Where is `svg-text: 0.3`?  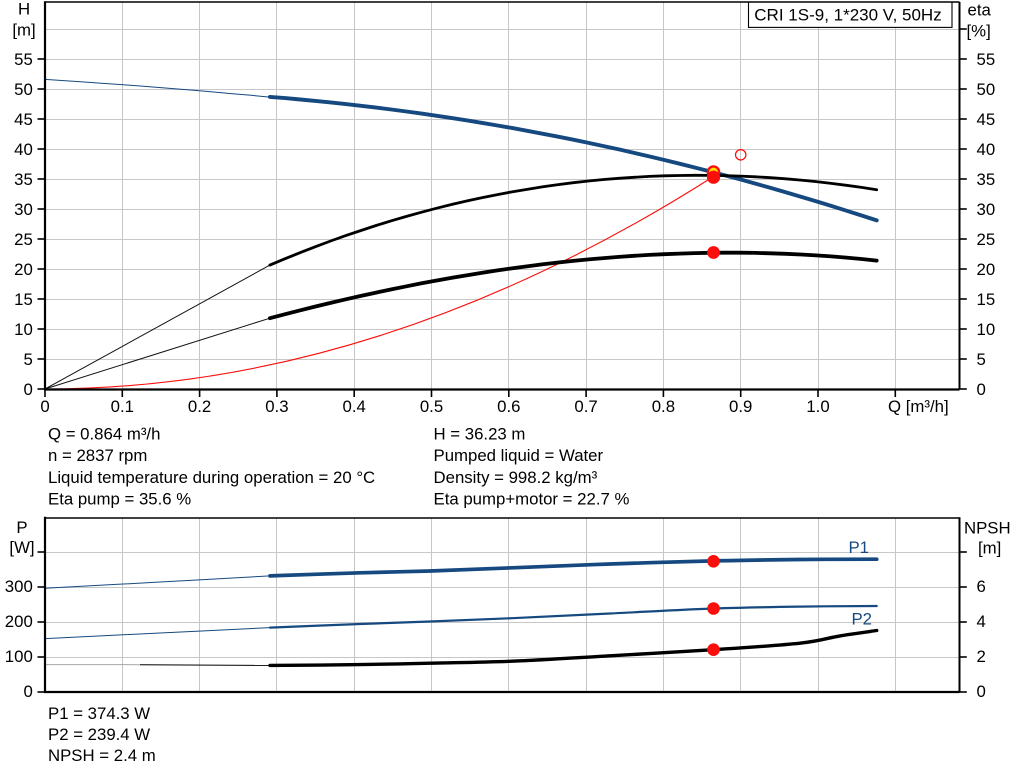 svg-text: 0.3 is located at coordinates (276, 406).